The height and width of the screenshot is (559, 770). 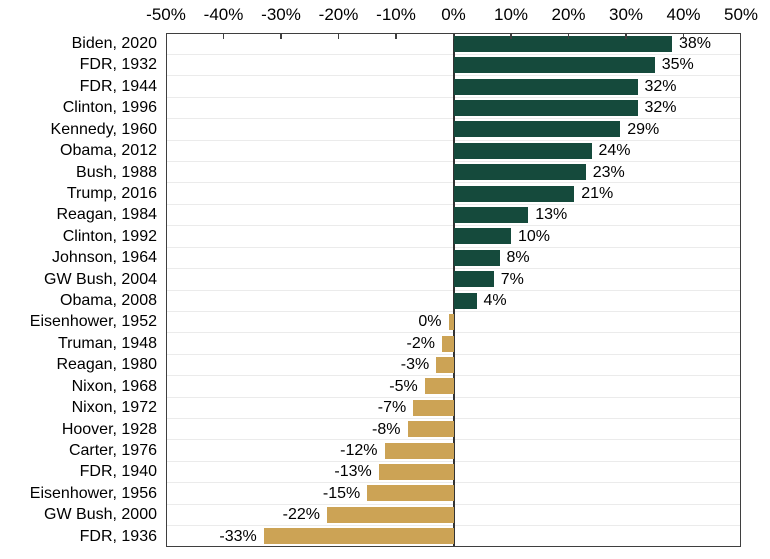 What do you see at coordinates (109, 108) in the screenshot?
I see `category-label: Clinton, 1996` at bounding box center [109, 108].